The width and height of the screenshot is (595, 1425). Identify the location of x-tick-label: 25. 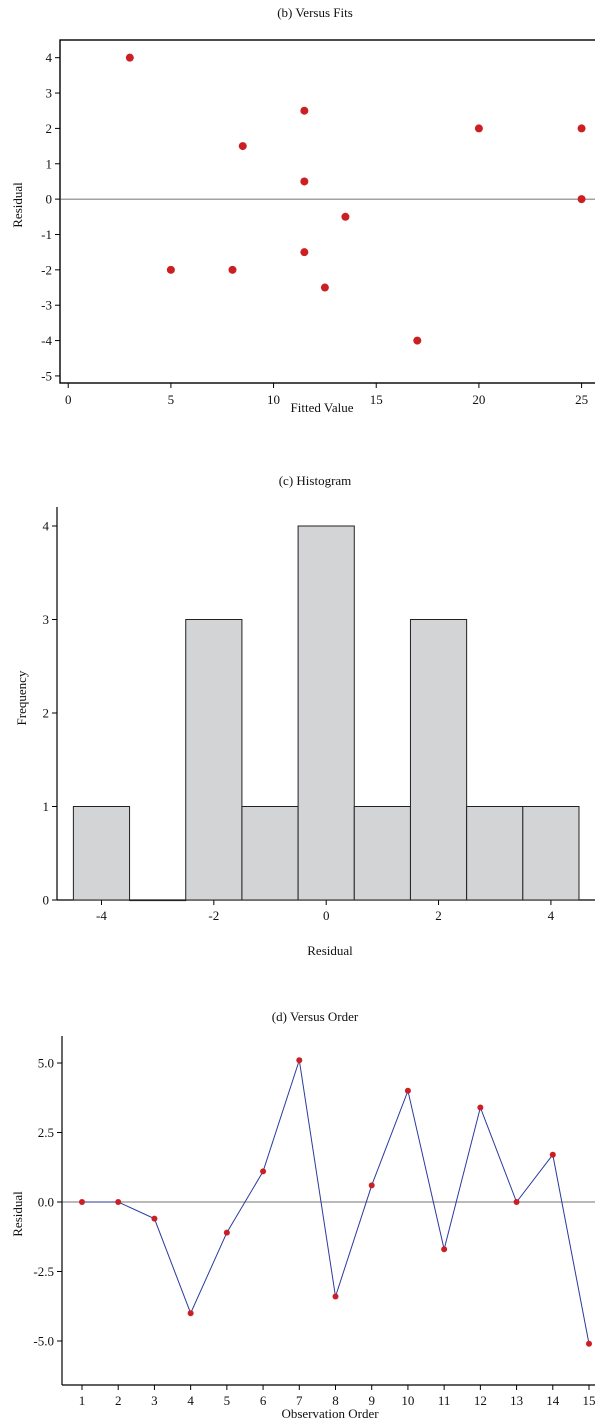
(581, 399).